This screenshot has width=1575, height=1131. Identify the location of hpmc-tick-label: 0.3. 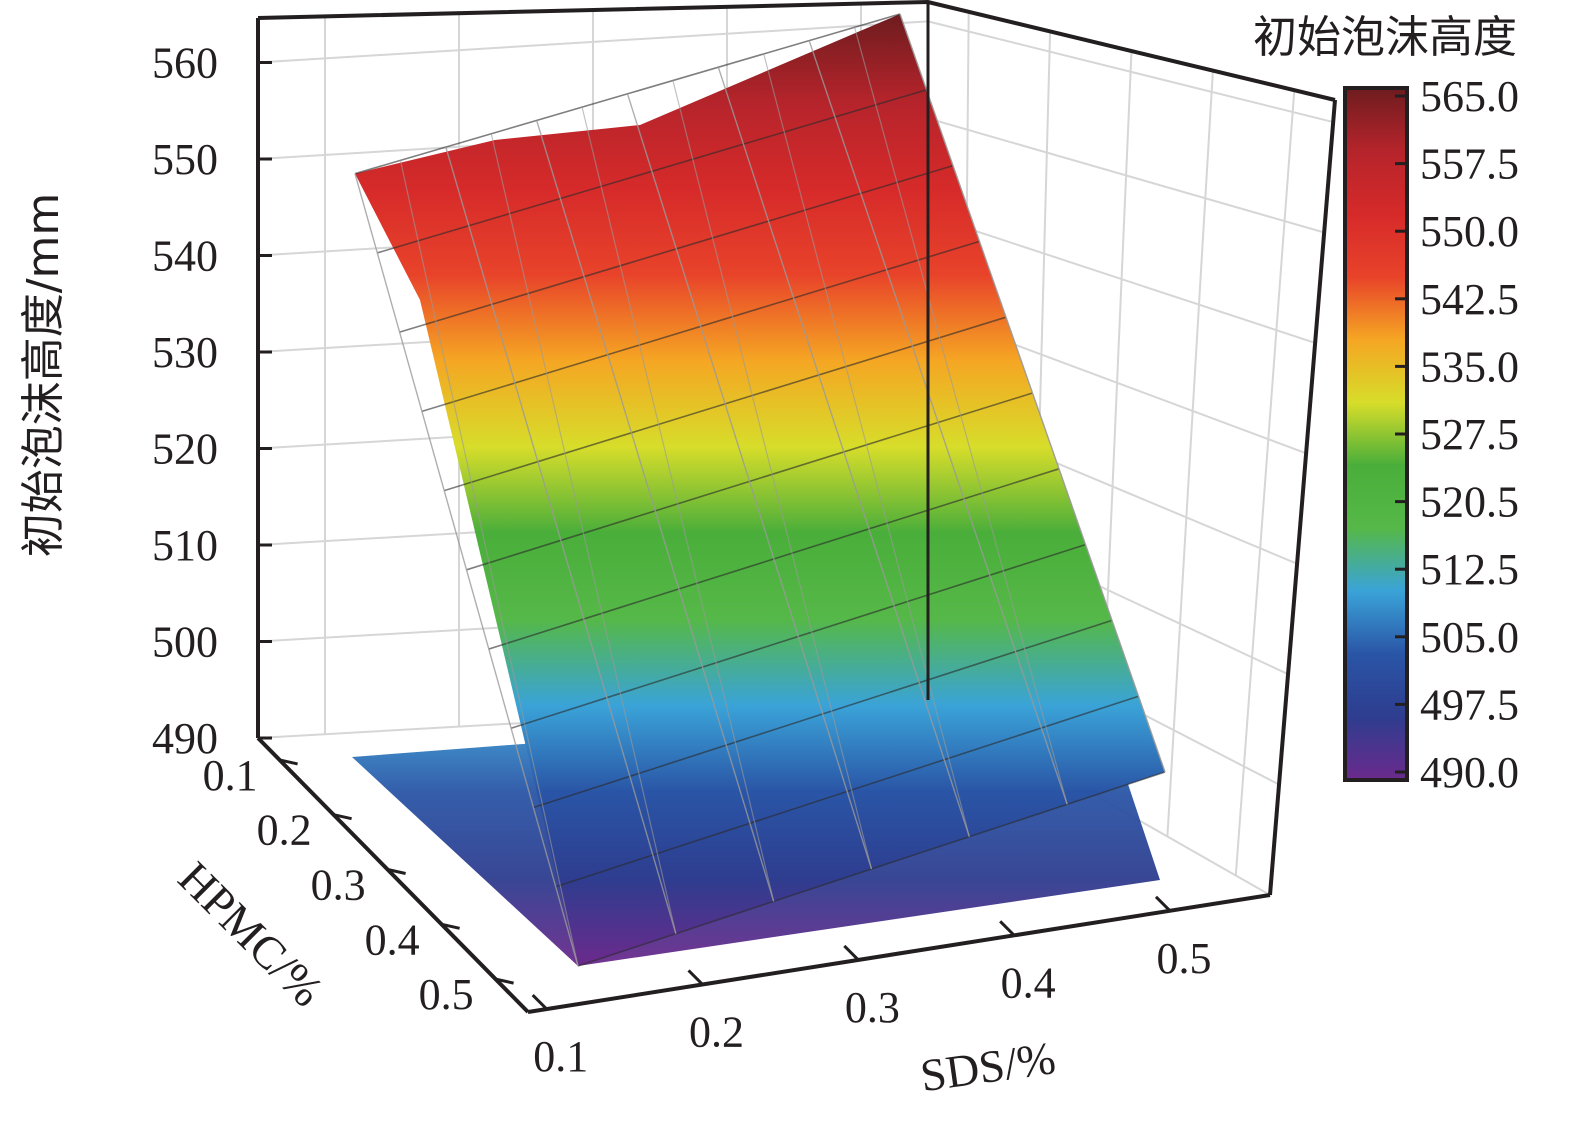
(338, 885).